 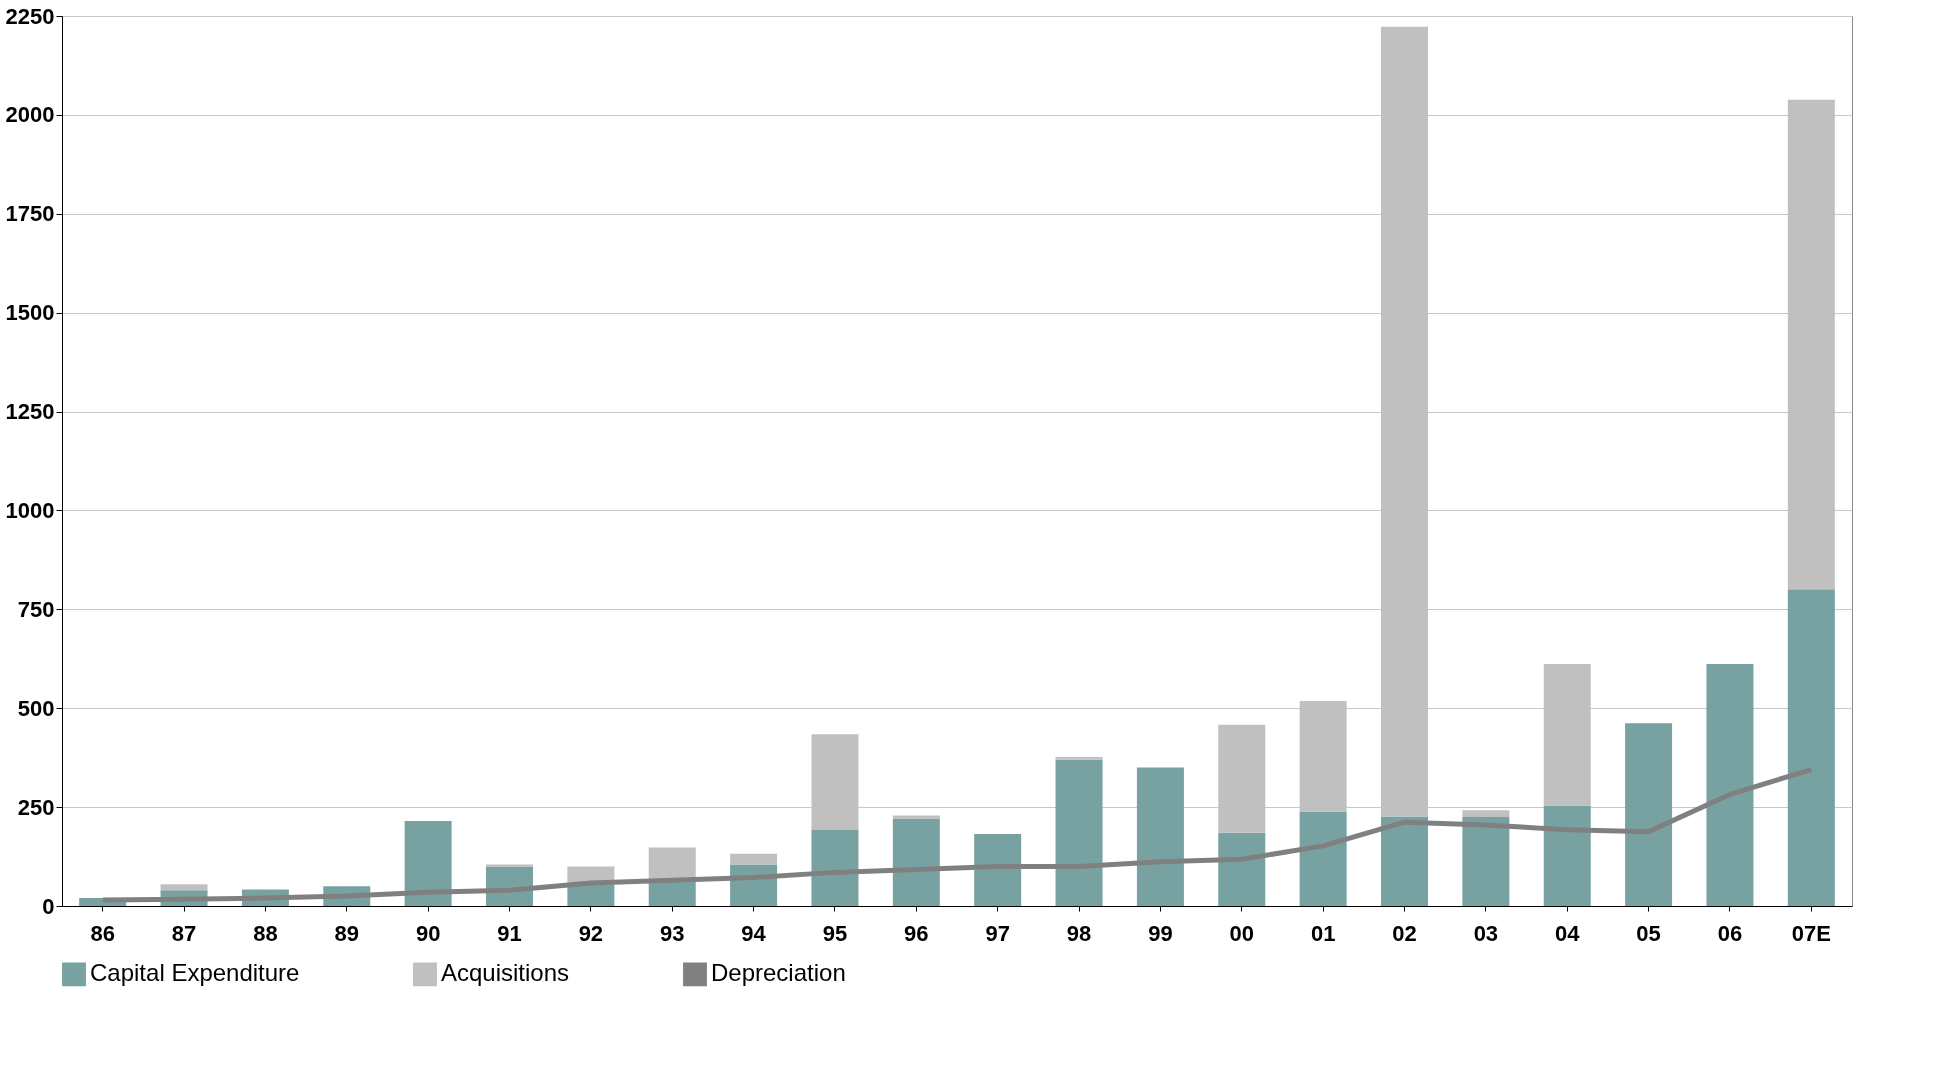 I want to click on x-tick-label: 96, so click(x=916, y=933).